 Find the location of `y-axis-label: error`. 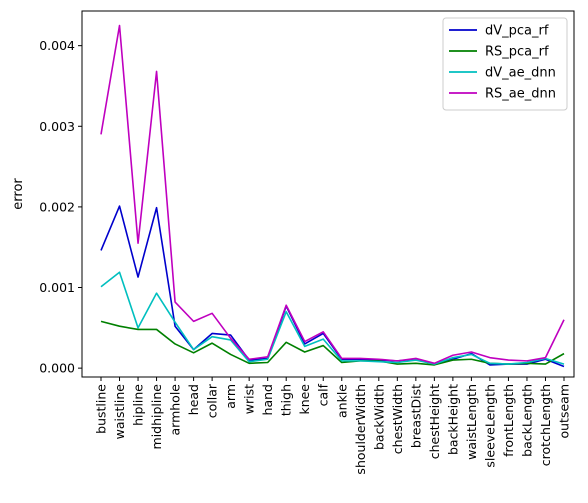

y-axis-label: error is located at coordinates (18, 194).